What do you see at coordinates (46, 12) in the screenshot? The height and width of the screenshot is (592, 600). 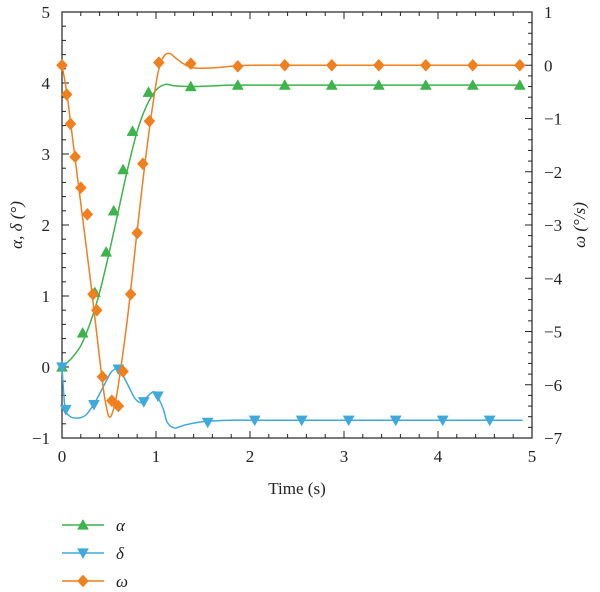 I see `left-y-tick-label: 5` at bounding box center [46, 12].